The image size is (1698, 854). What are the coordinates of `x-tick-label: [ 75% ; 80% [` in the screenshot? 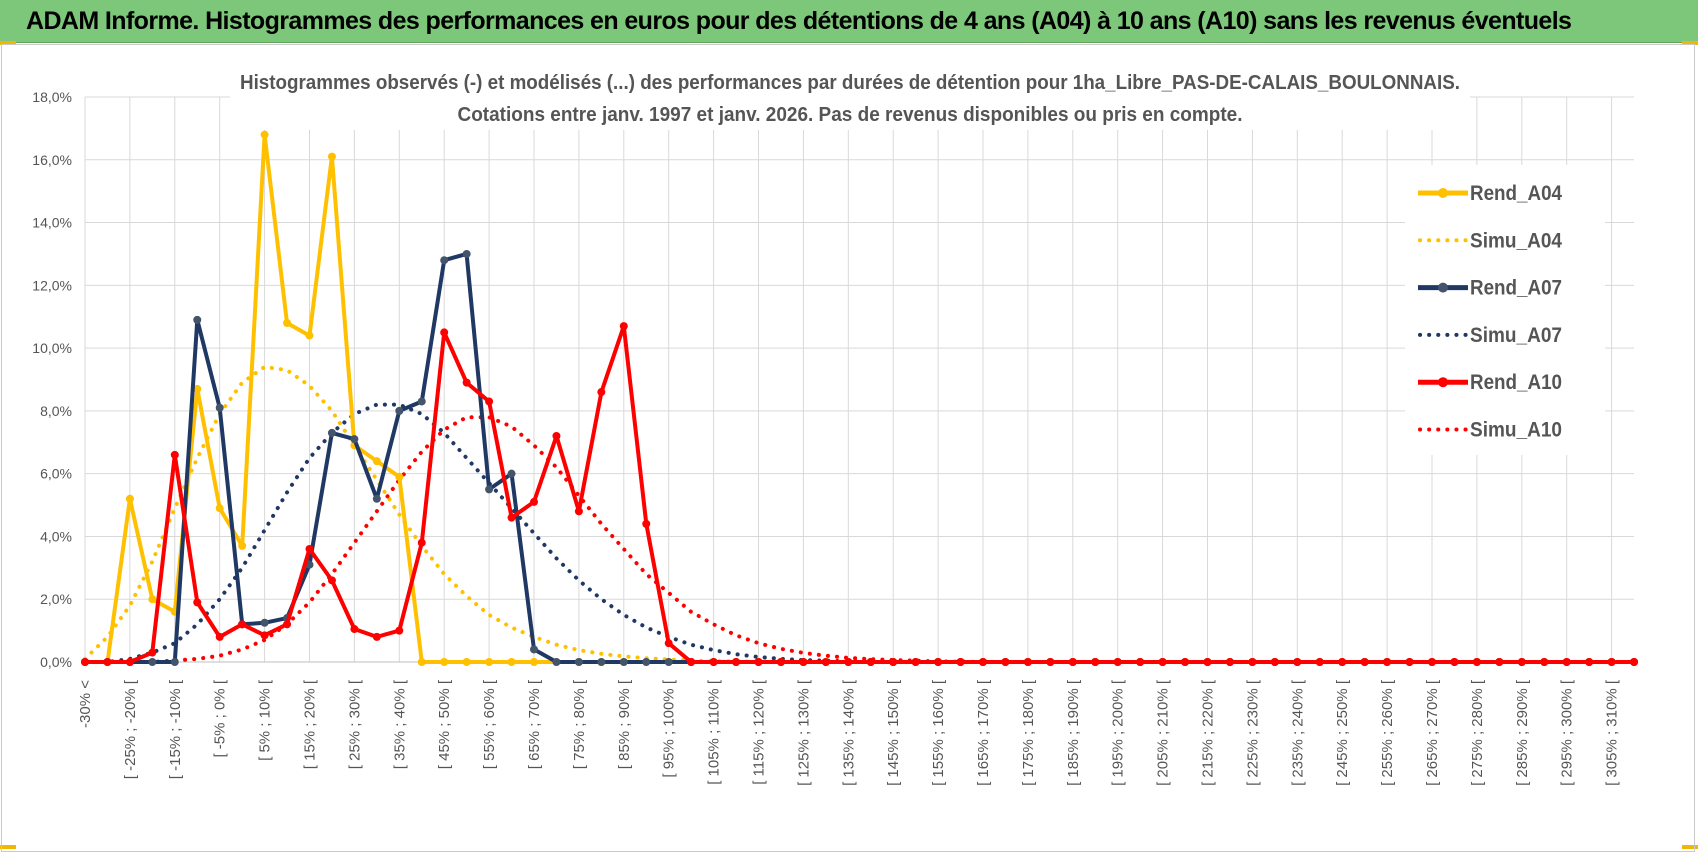 It's located at (579, 724).